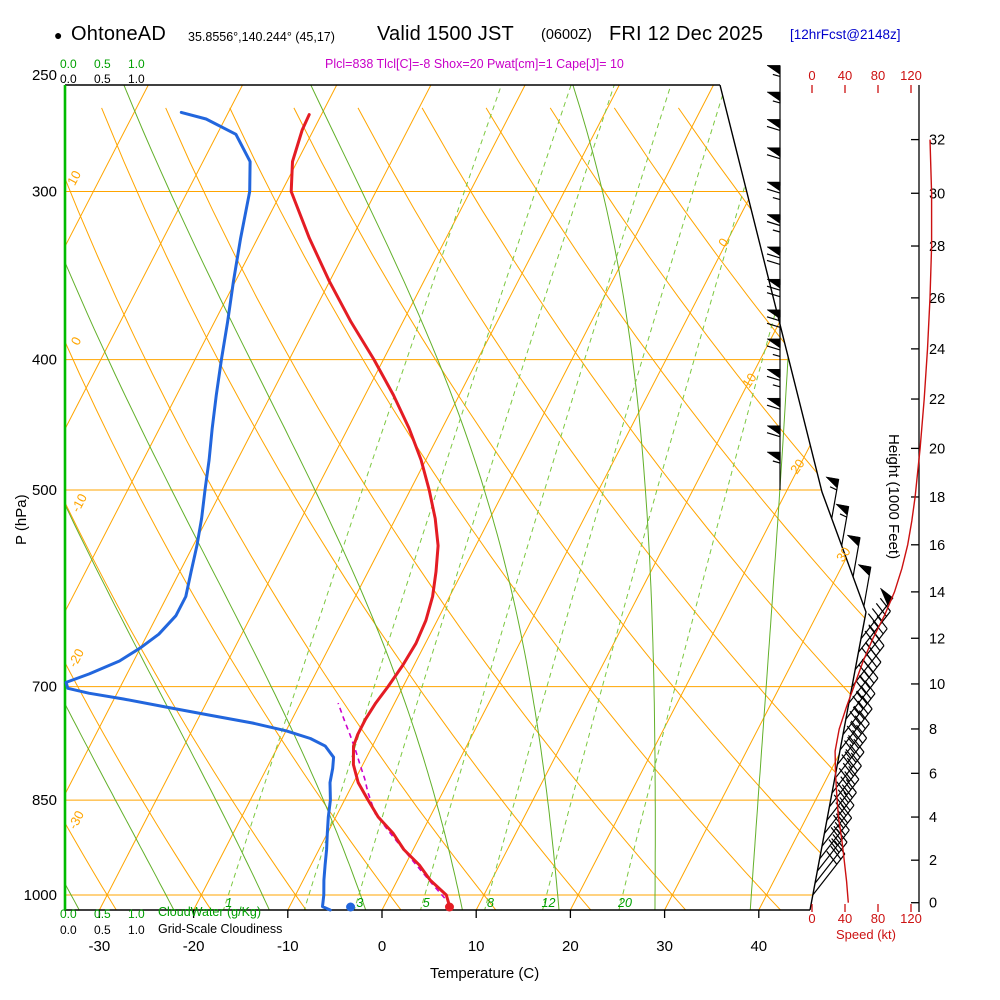 The image size is (1000, 1000). I want to click on temperature-curve, so click(370, 511).